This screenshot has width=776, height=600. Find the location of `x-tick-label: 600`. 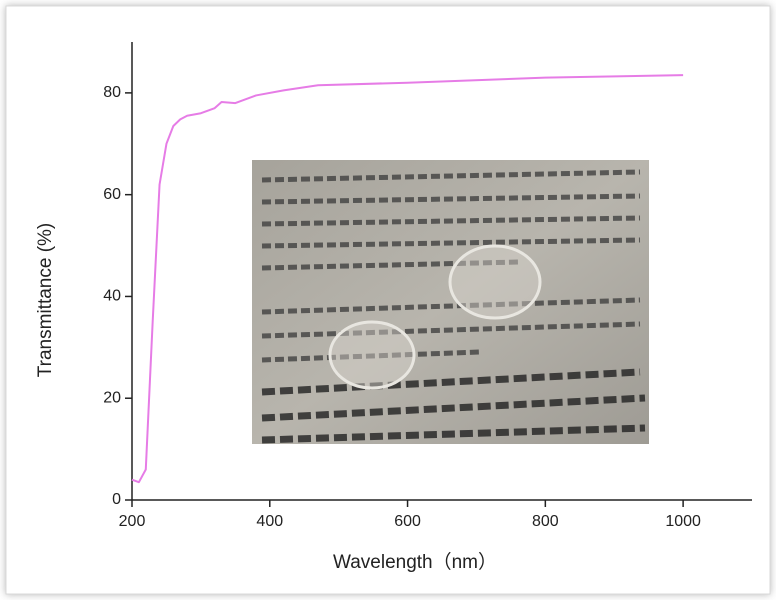

x-tick-label: 600 is located at coordinates (407, 521).